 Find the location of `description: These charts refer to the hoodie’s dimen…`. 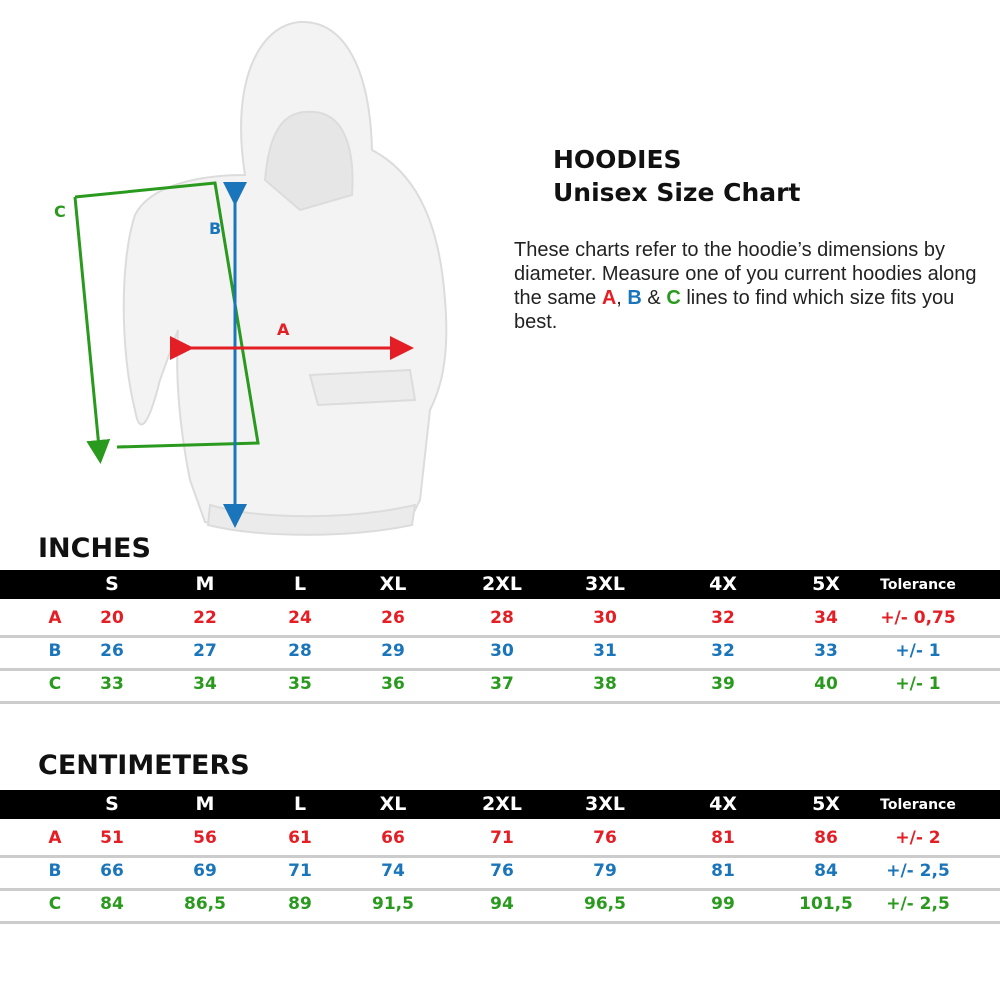

description: These charts refer to the hoodie’s dimen… is located at coordinates (749, 286).